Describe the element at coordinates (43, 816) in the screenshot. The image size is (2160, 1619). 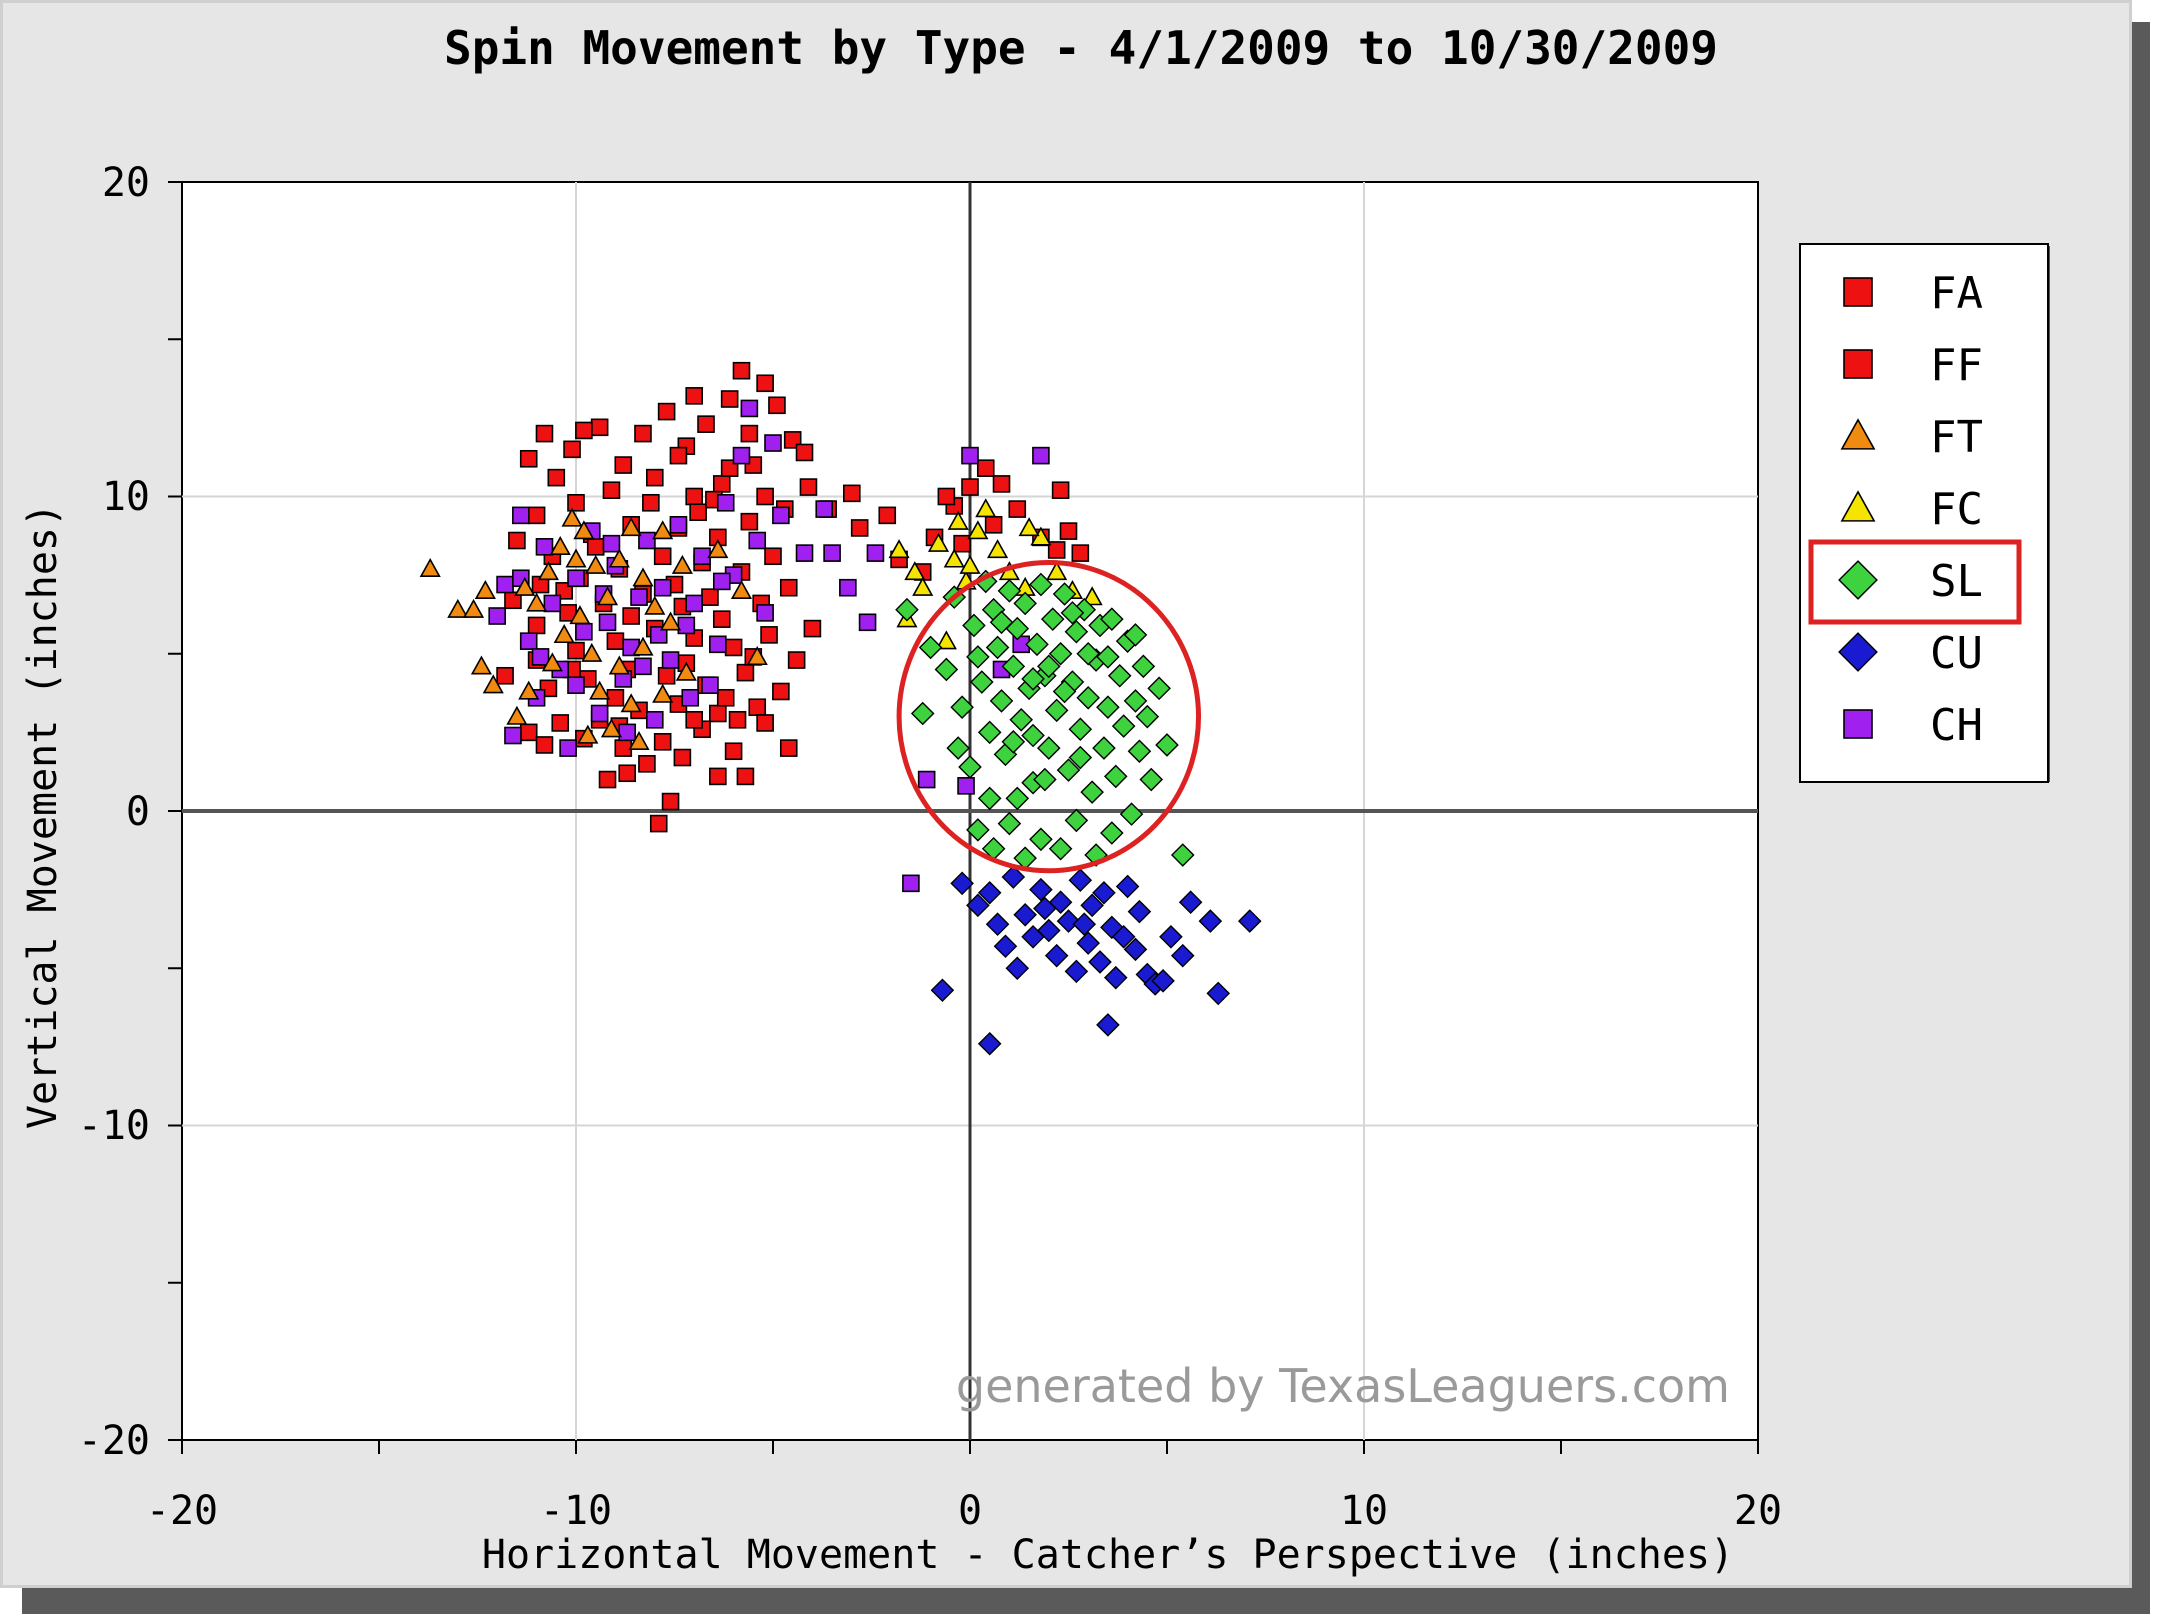
I see `y-axis-label: Vertical Movement (inches)` at that location.